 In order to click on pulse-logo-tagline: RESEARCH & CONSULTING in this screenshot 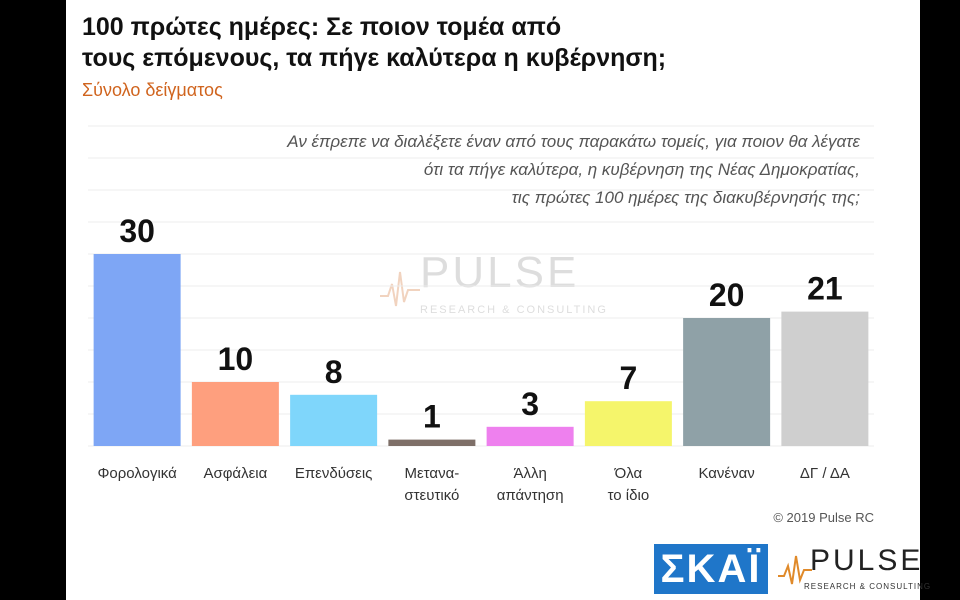, I will do `click(868, 586)`.